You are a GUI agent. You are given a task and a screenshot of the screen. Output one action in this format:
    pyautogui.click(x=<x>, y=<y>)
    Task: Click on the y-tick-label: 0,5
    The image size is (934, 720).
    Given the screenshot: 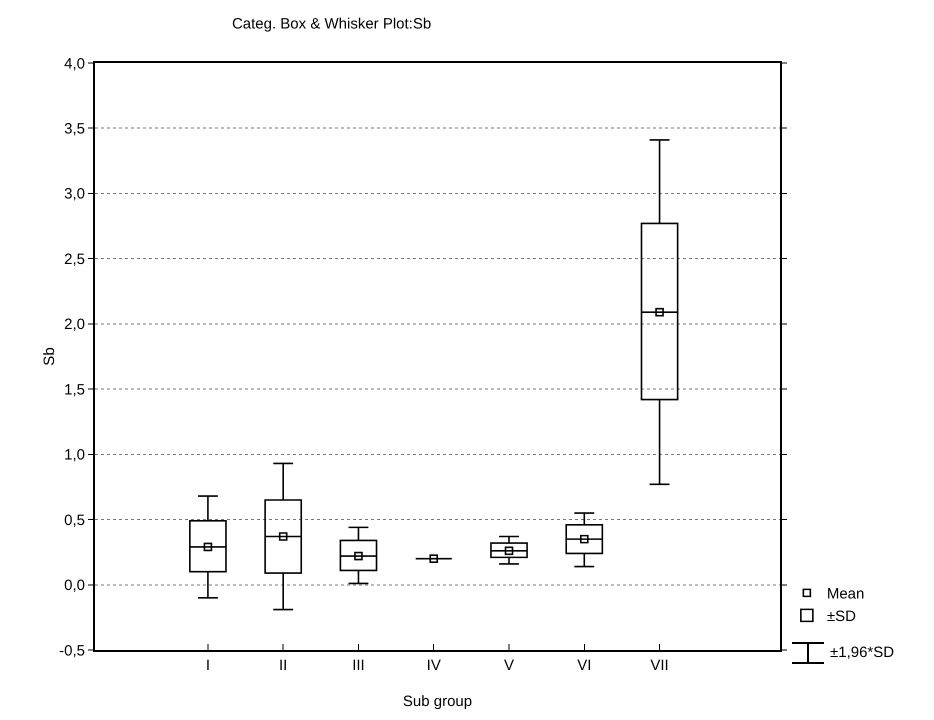 What is the action you would take?
    pyautogui.click(x=74, y=520)
    